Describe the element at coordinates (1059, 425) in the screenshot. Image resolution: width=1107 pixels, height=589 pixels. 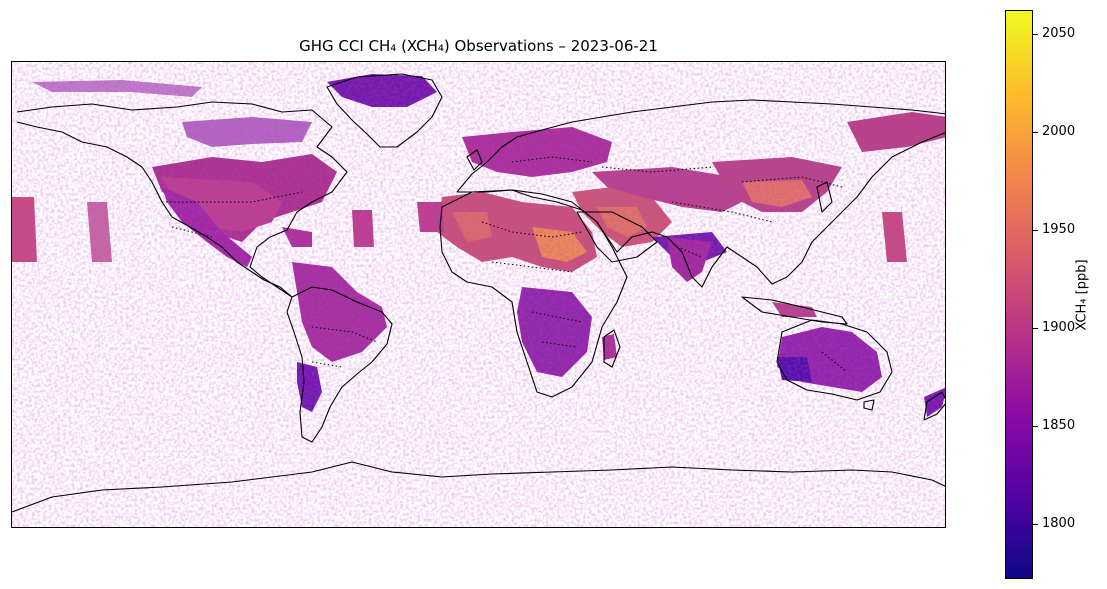
I see `colorbar-tick-label: 1850` at that location.